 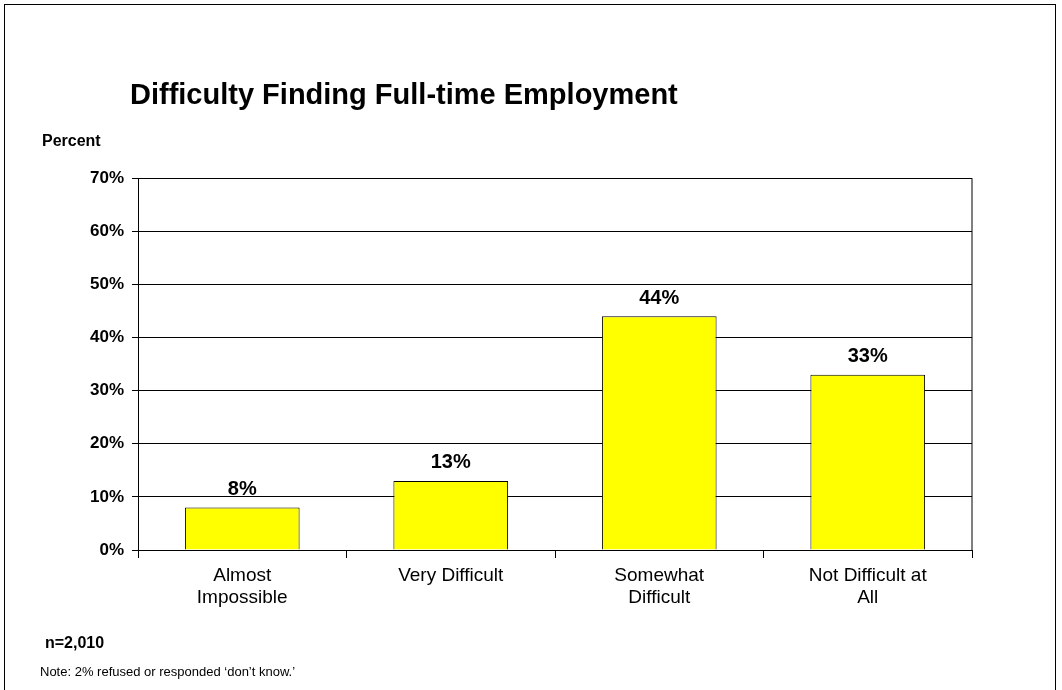 I want to click on y-tick-label: 20%, so click(x=106, y=443).